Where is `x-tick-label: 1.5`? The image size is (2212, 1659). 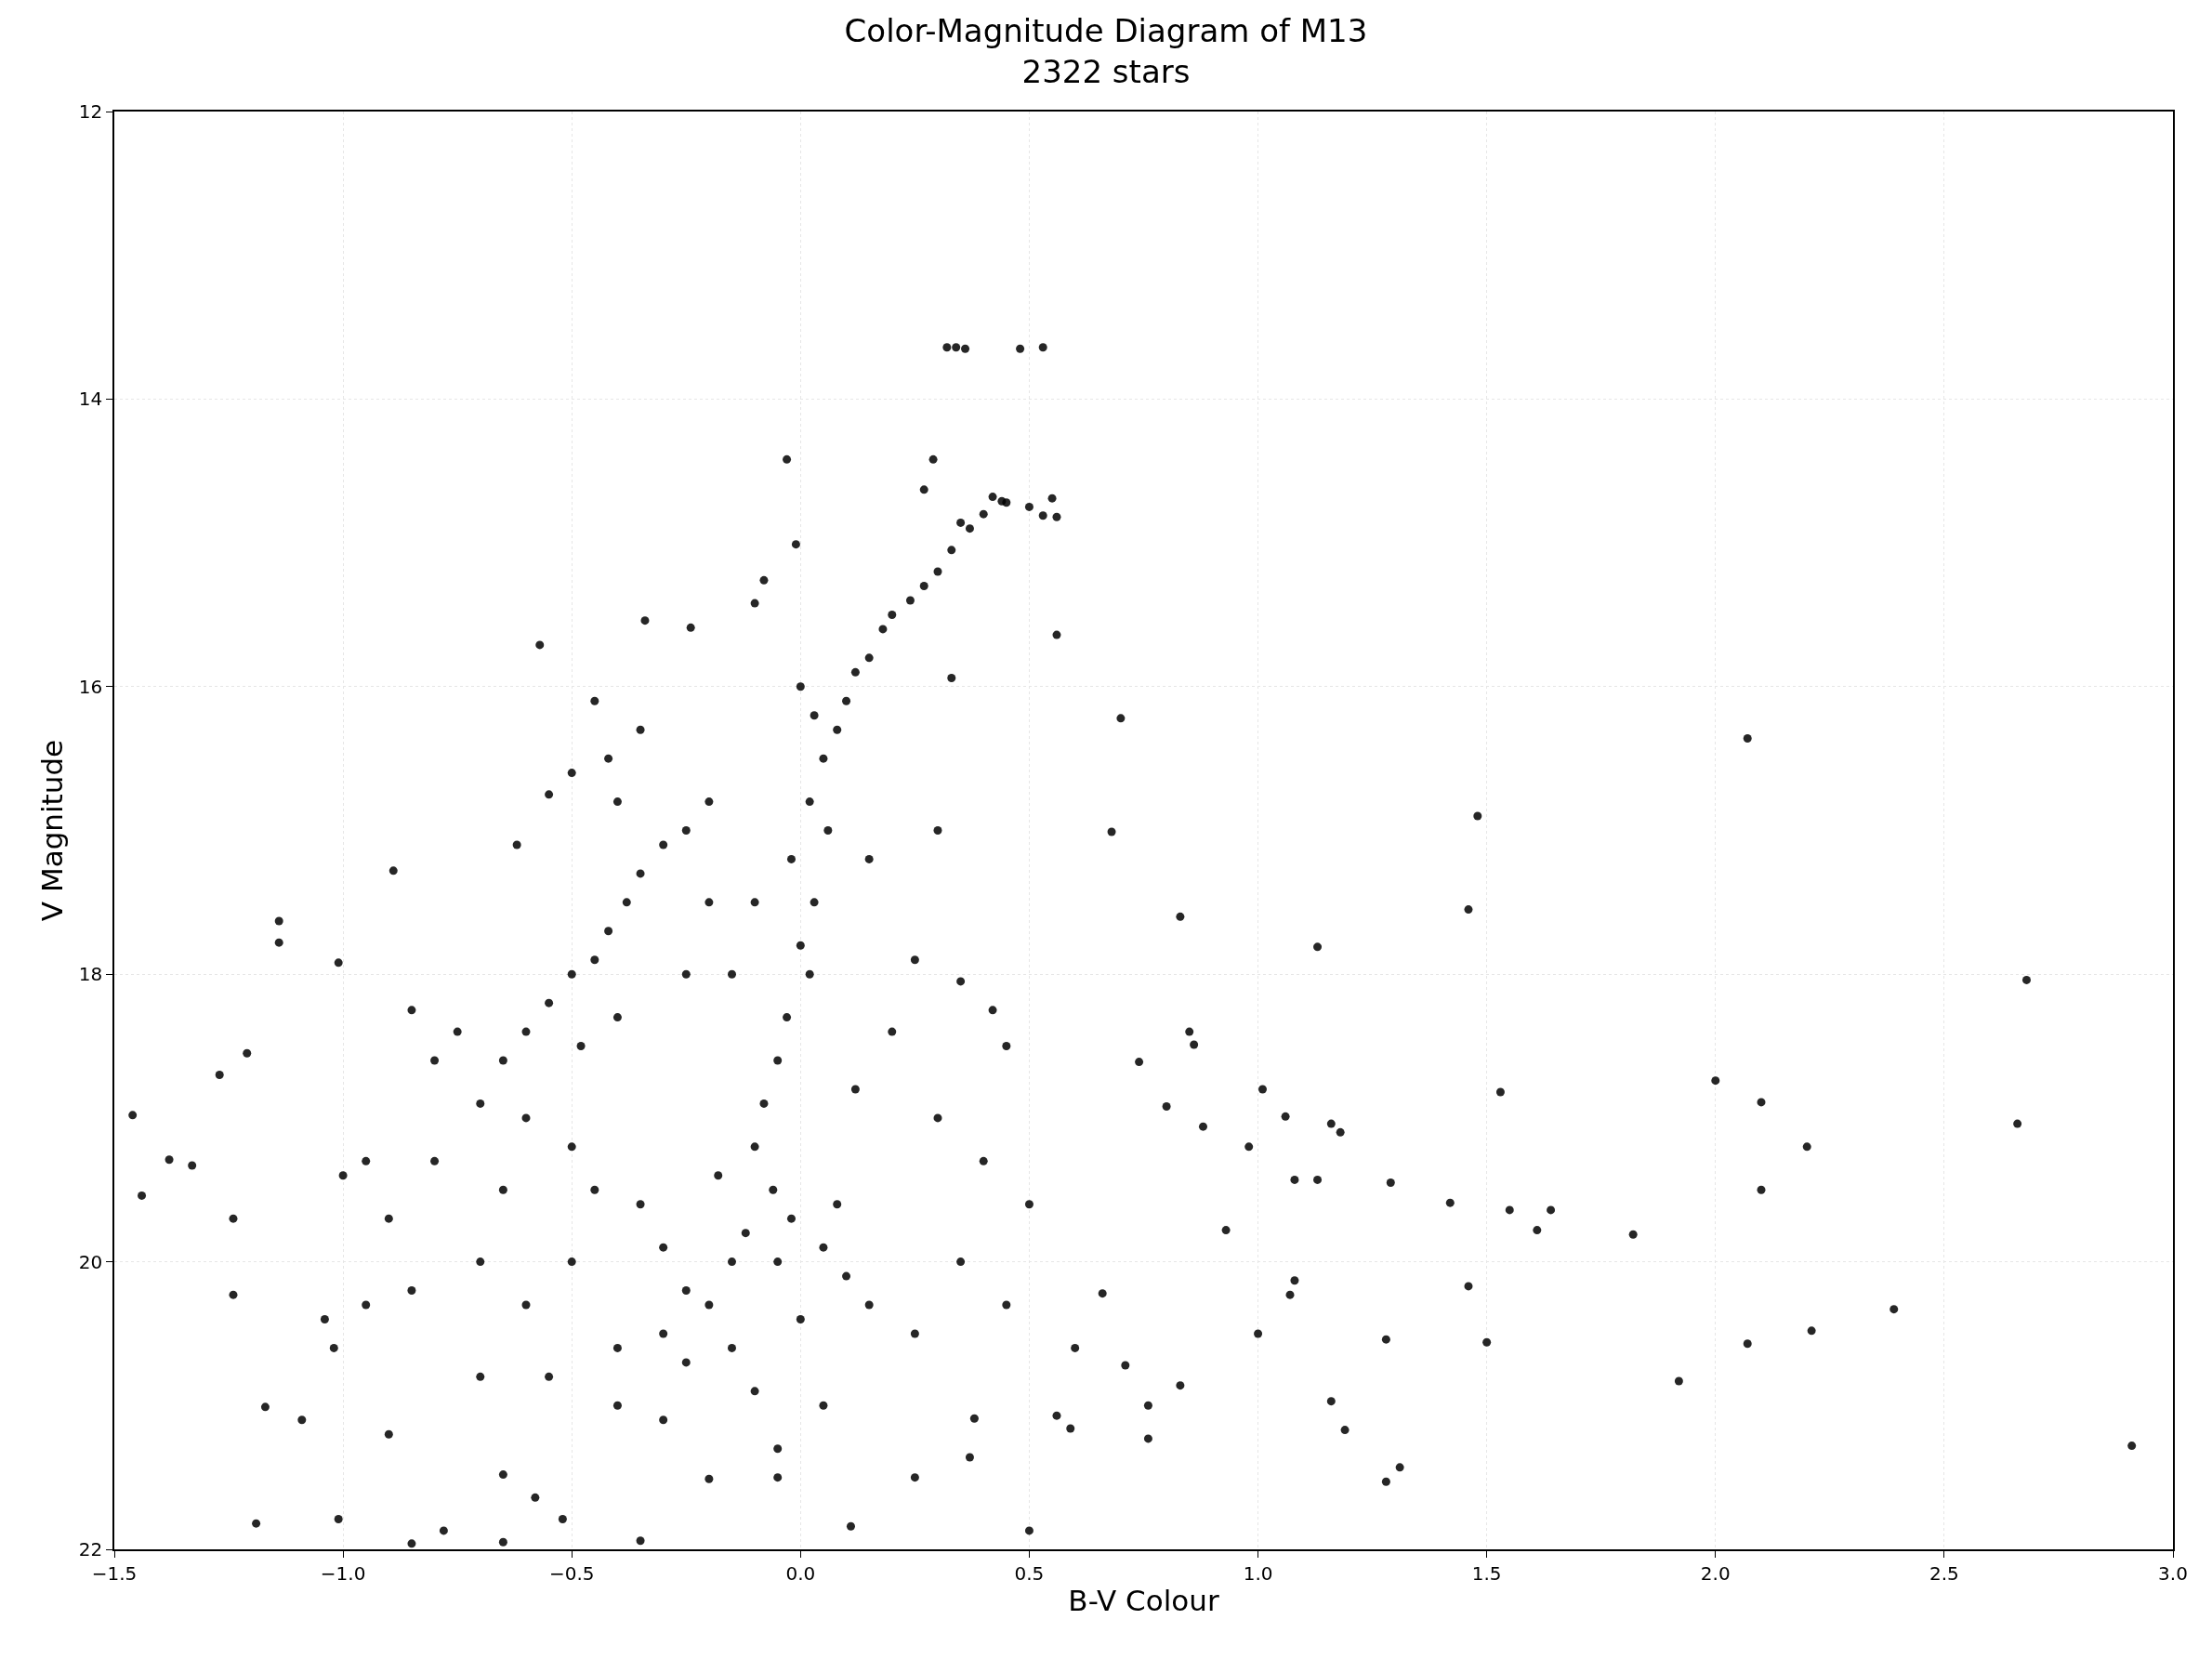 x-tick-label: 1.5 is located at coordinates (1486, 1573).